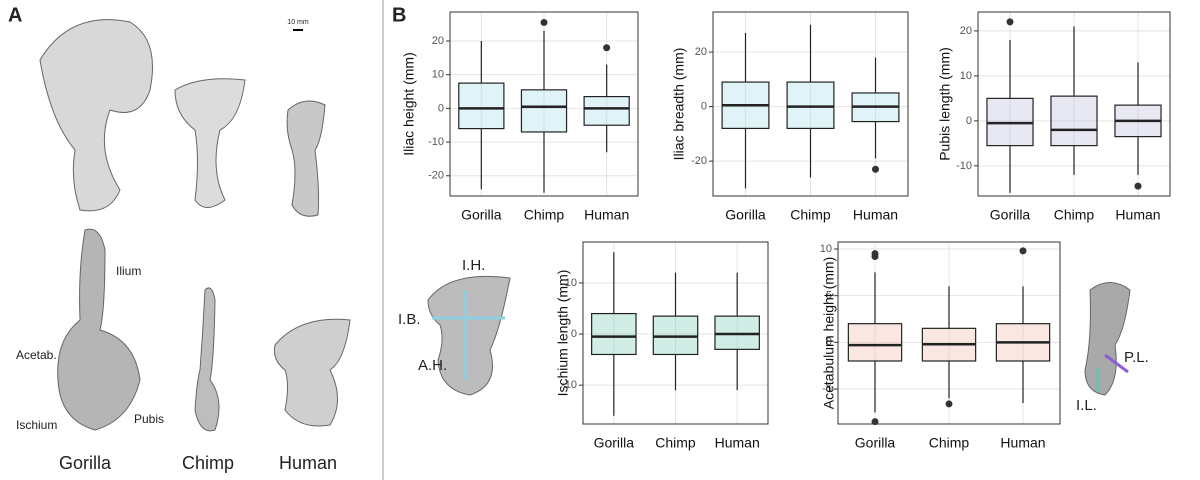  I want to click on measure-line, so click(1116, 363).